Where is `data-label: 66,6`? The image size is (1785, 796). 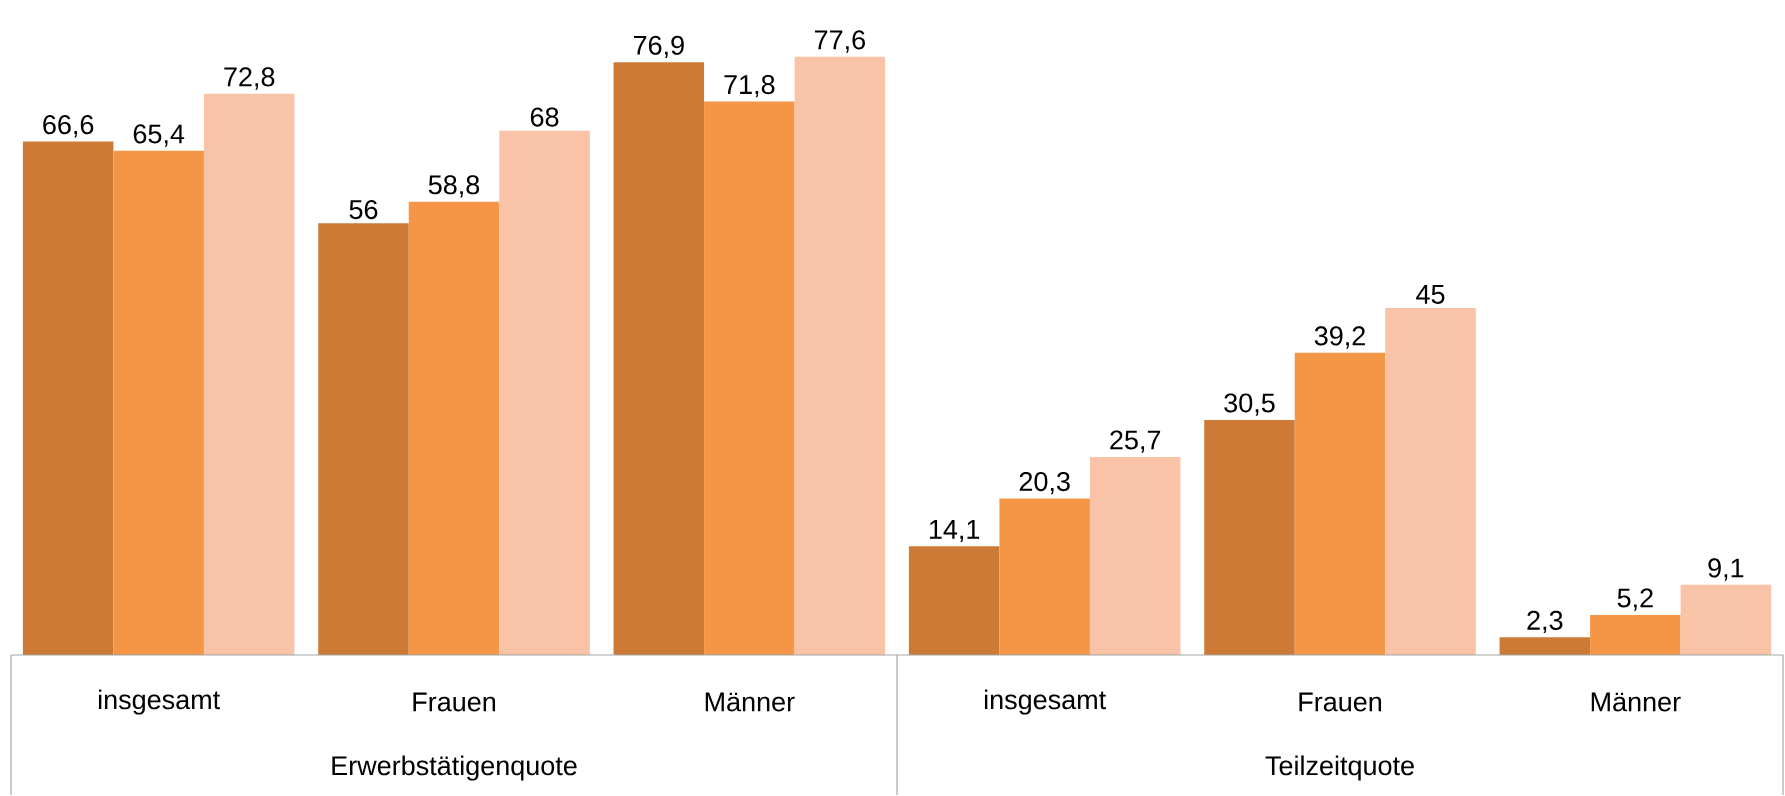
data-label: 66,6 is located at coordinates (68, 126).